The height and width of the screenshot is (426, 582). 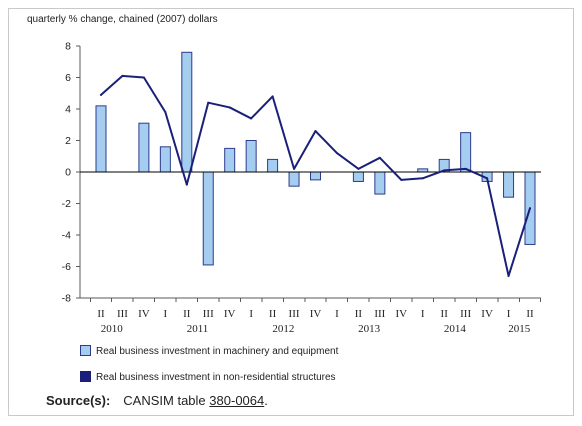 What do you see at coordinates (66, 204) in the screenshot?
I see `y-tick-label: -2` at bounding box center [66, 204].